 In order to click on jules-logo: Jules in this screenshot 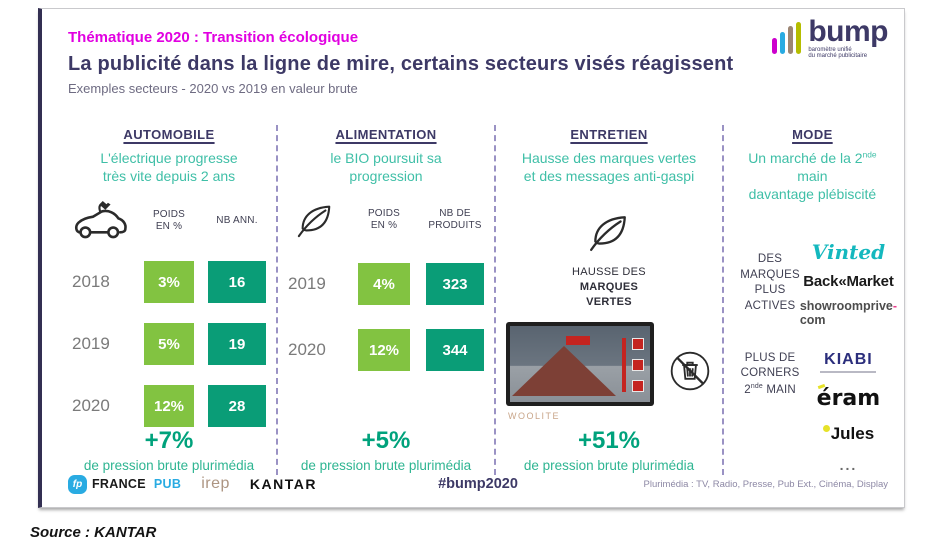, I will do `click(848, 434)`.